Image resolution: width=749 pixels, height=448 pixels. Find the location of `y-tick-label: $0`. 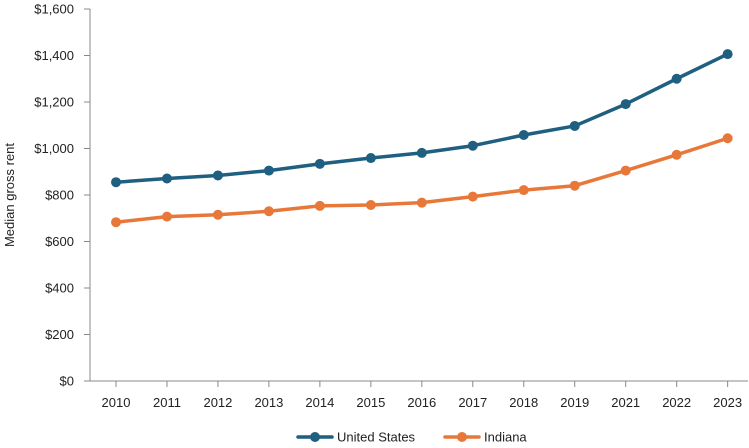

y-tick-label: $0 is located at coordinates (67, 381).